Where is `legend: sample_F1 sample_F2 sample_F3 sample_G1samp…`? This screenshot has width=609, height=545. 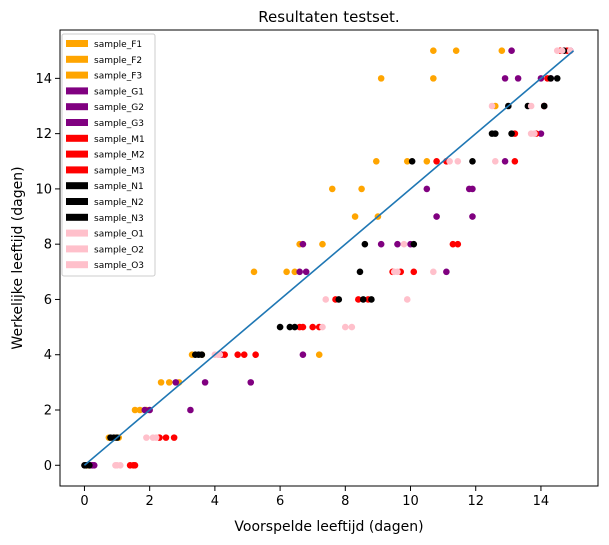
legend: sample_F1 sample_F2 sample_F3 sample_G1samp… is located at coordinates (108, 155).